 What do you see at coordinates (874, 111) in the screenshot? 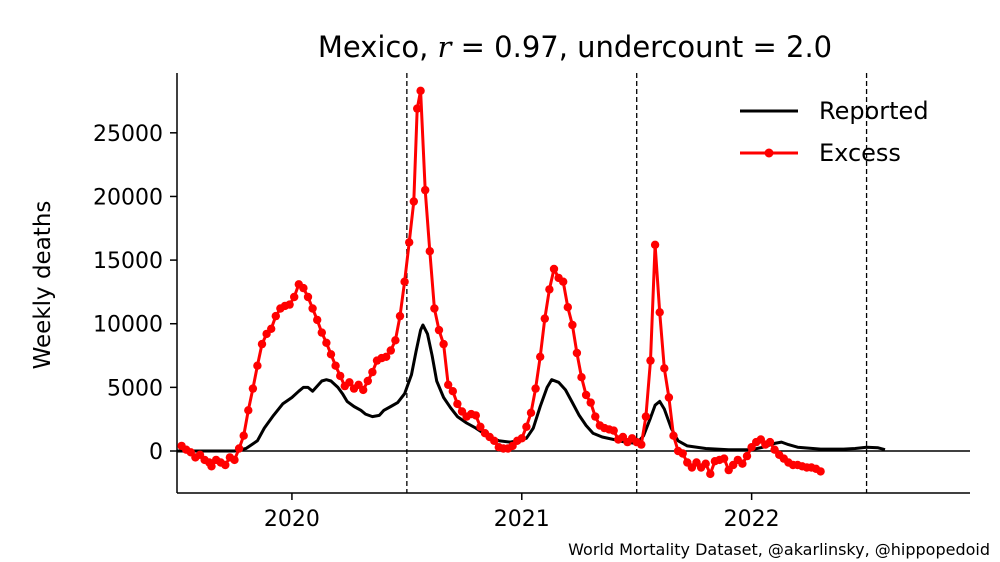
I see `legend-reported-label: Reported` at bounding box center [874, 111].